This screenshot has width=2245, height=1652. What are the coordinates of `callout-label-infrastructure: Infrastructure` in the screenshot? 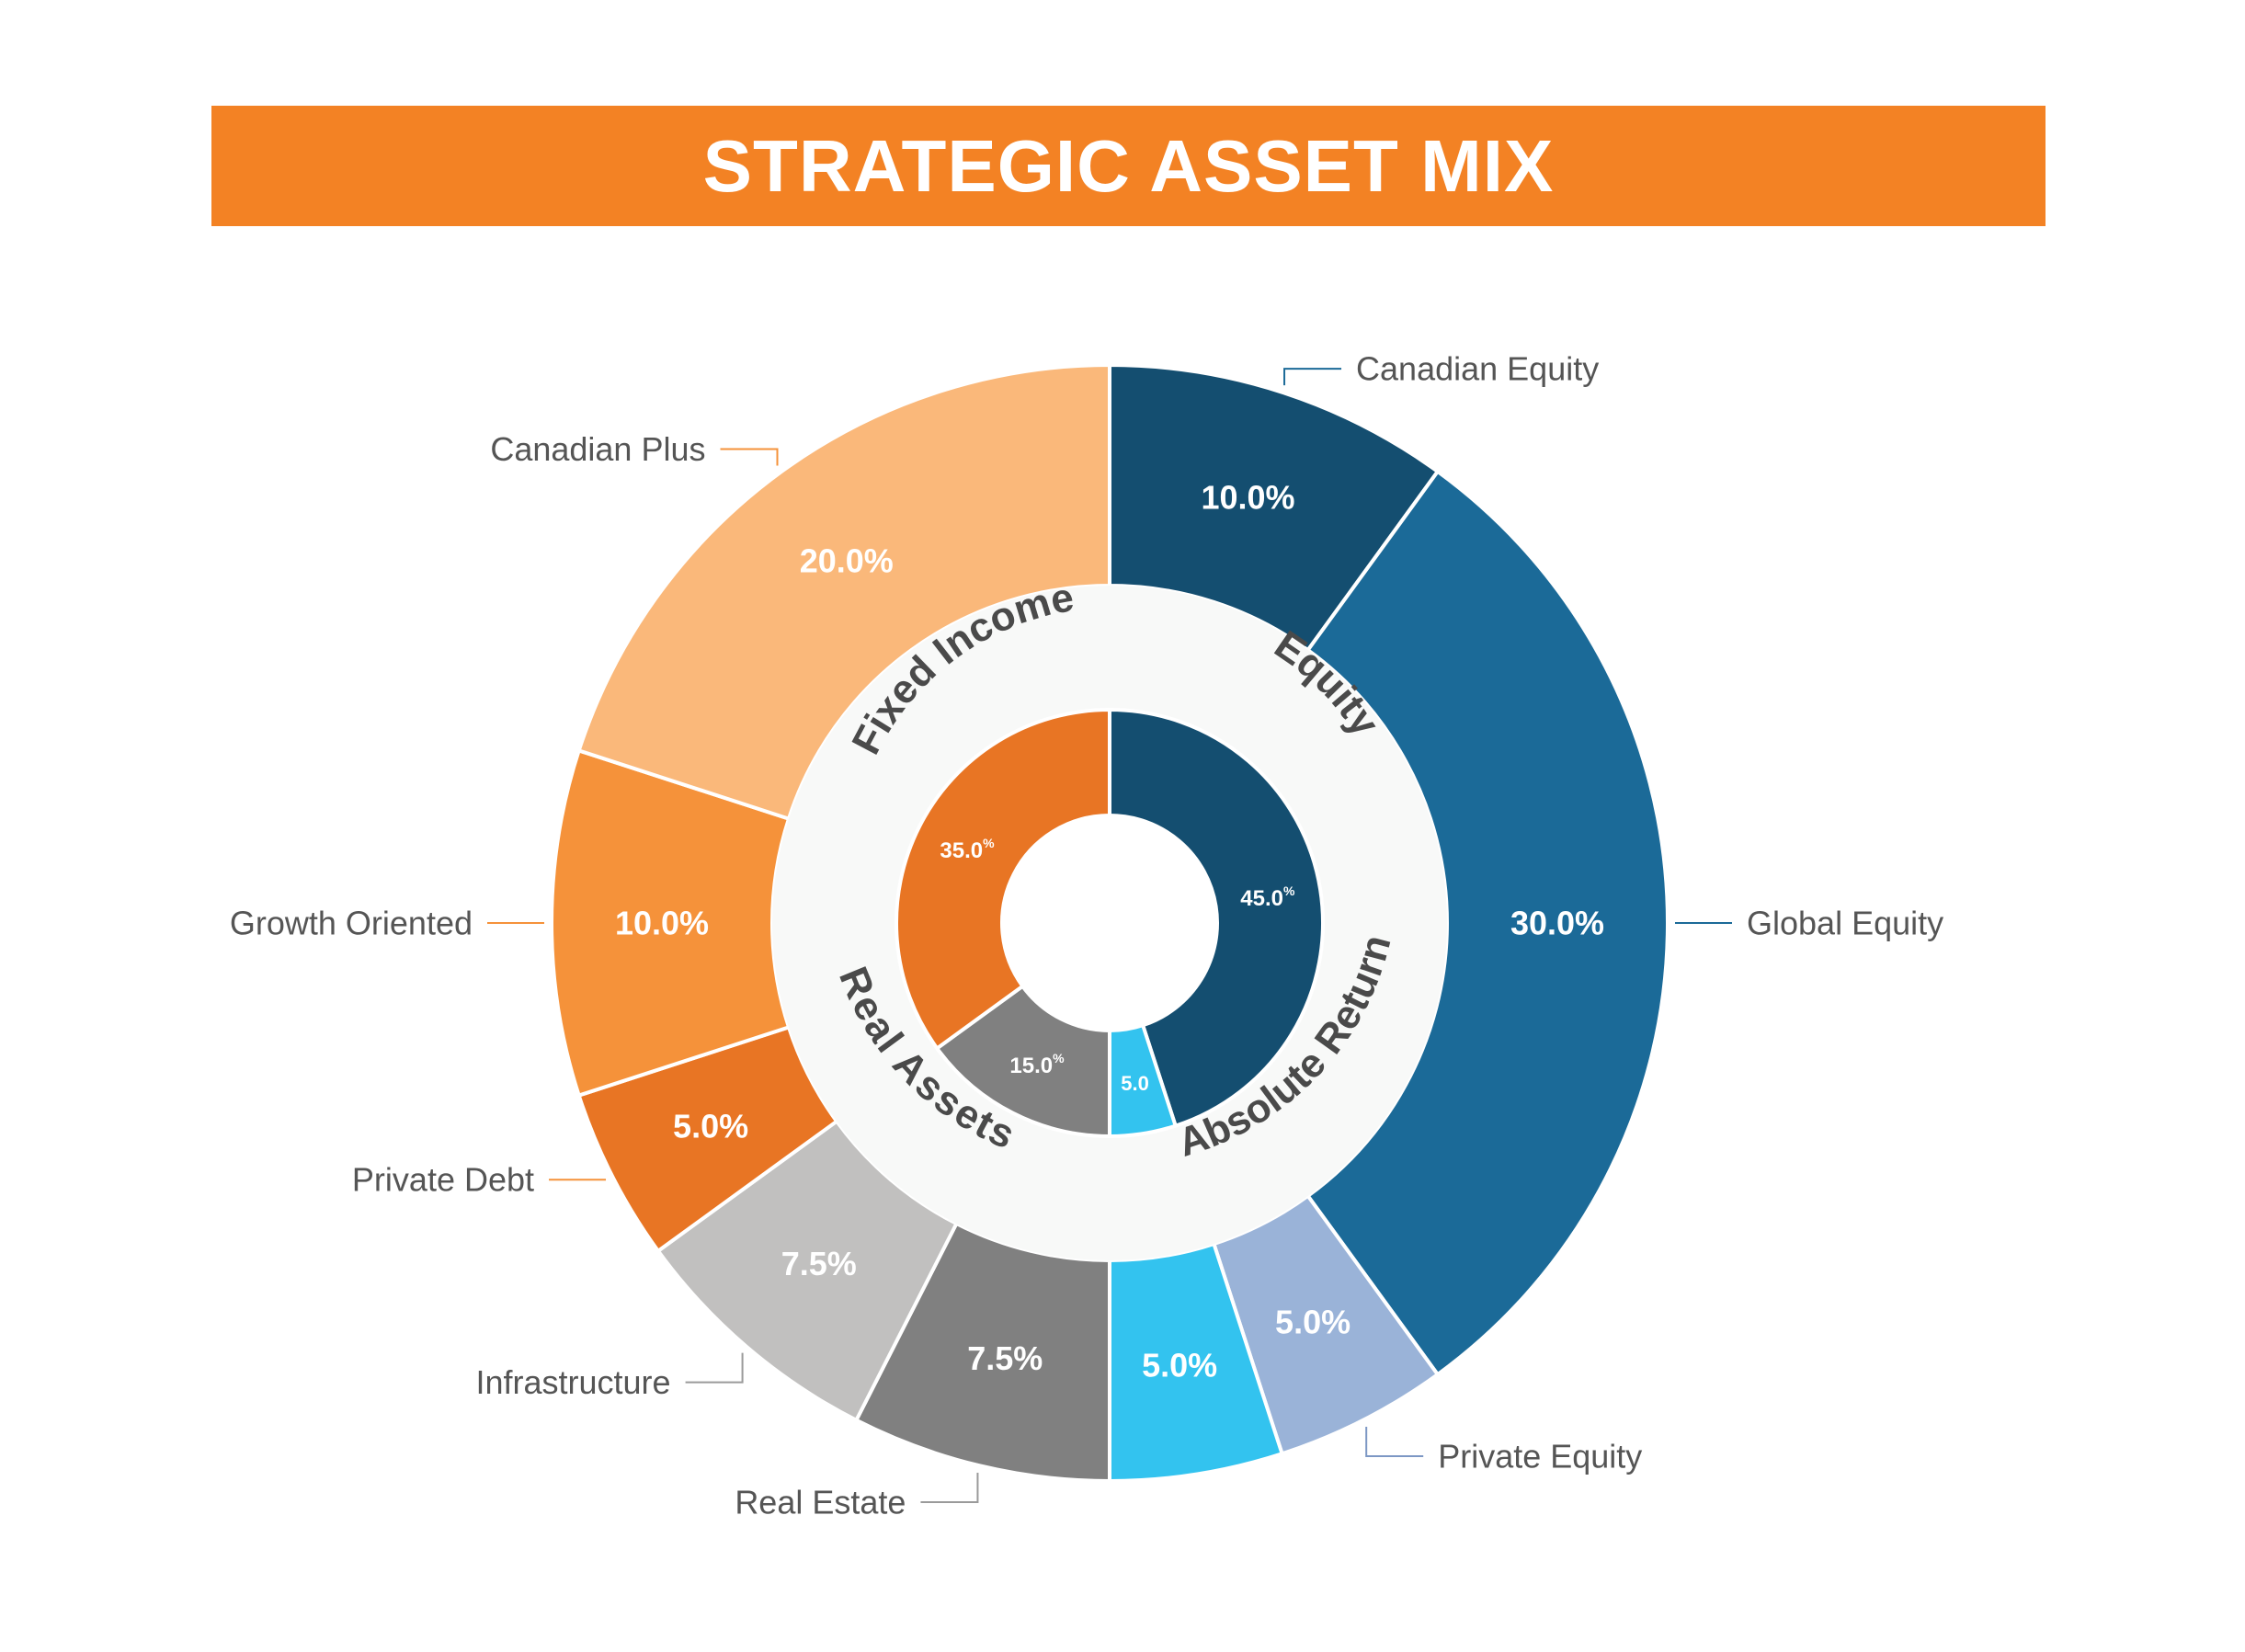 It's located at (573, 1382).